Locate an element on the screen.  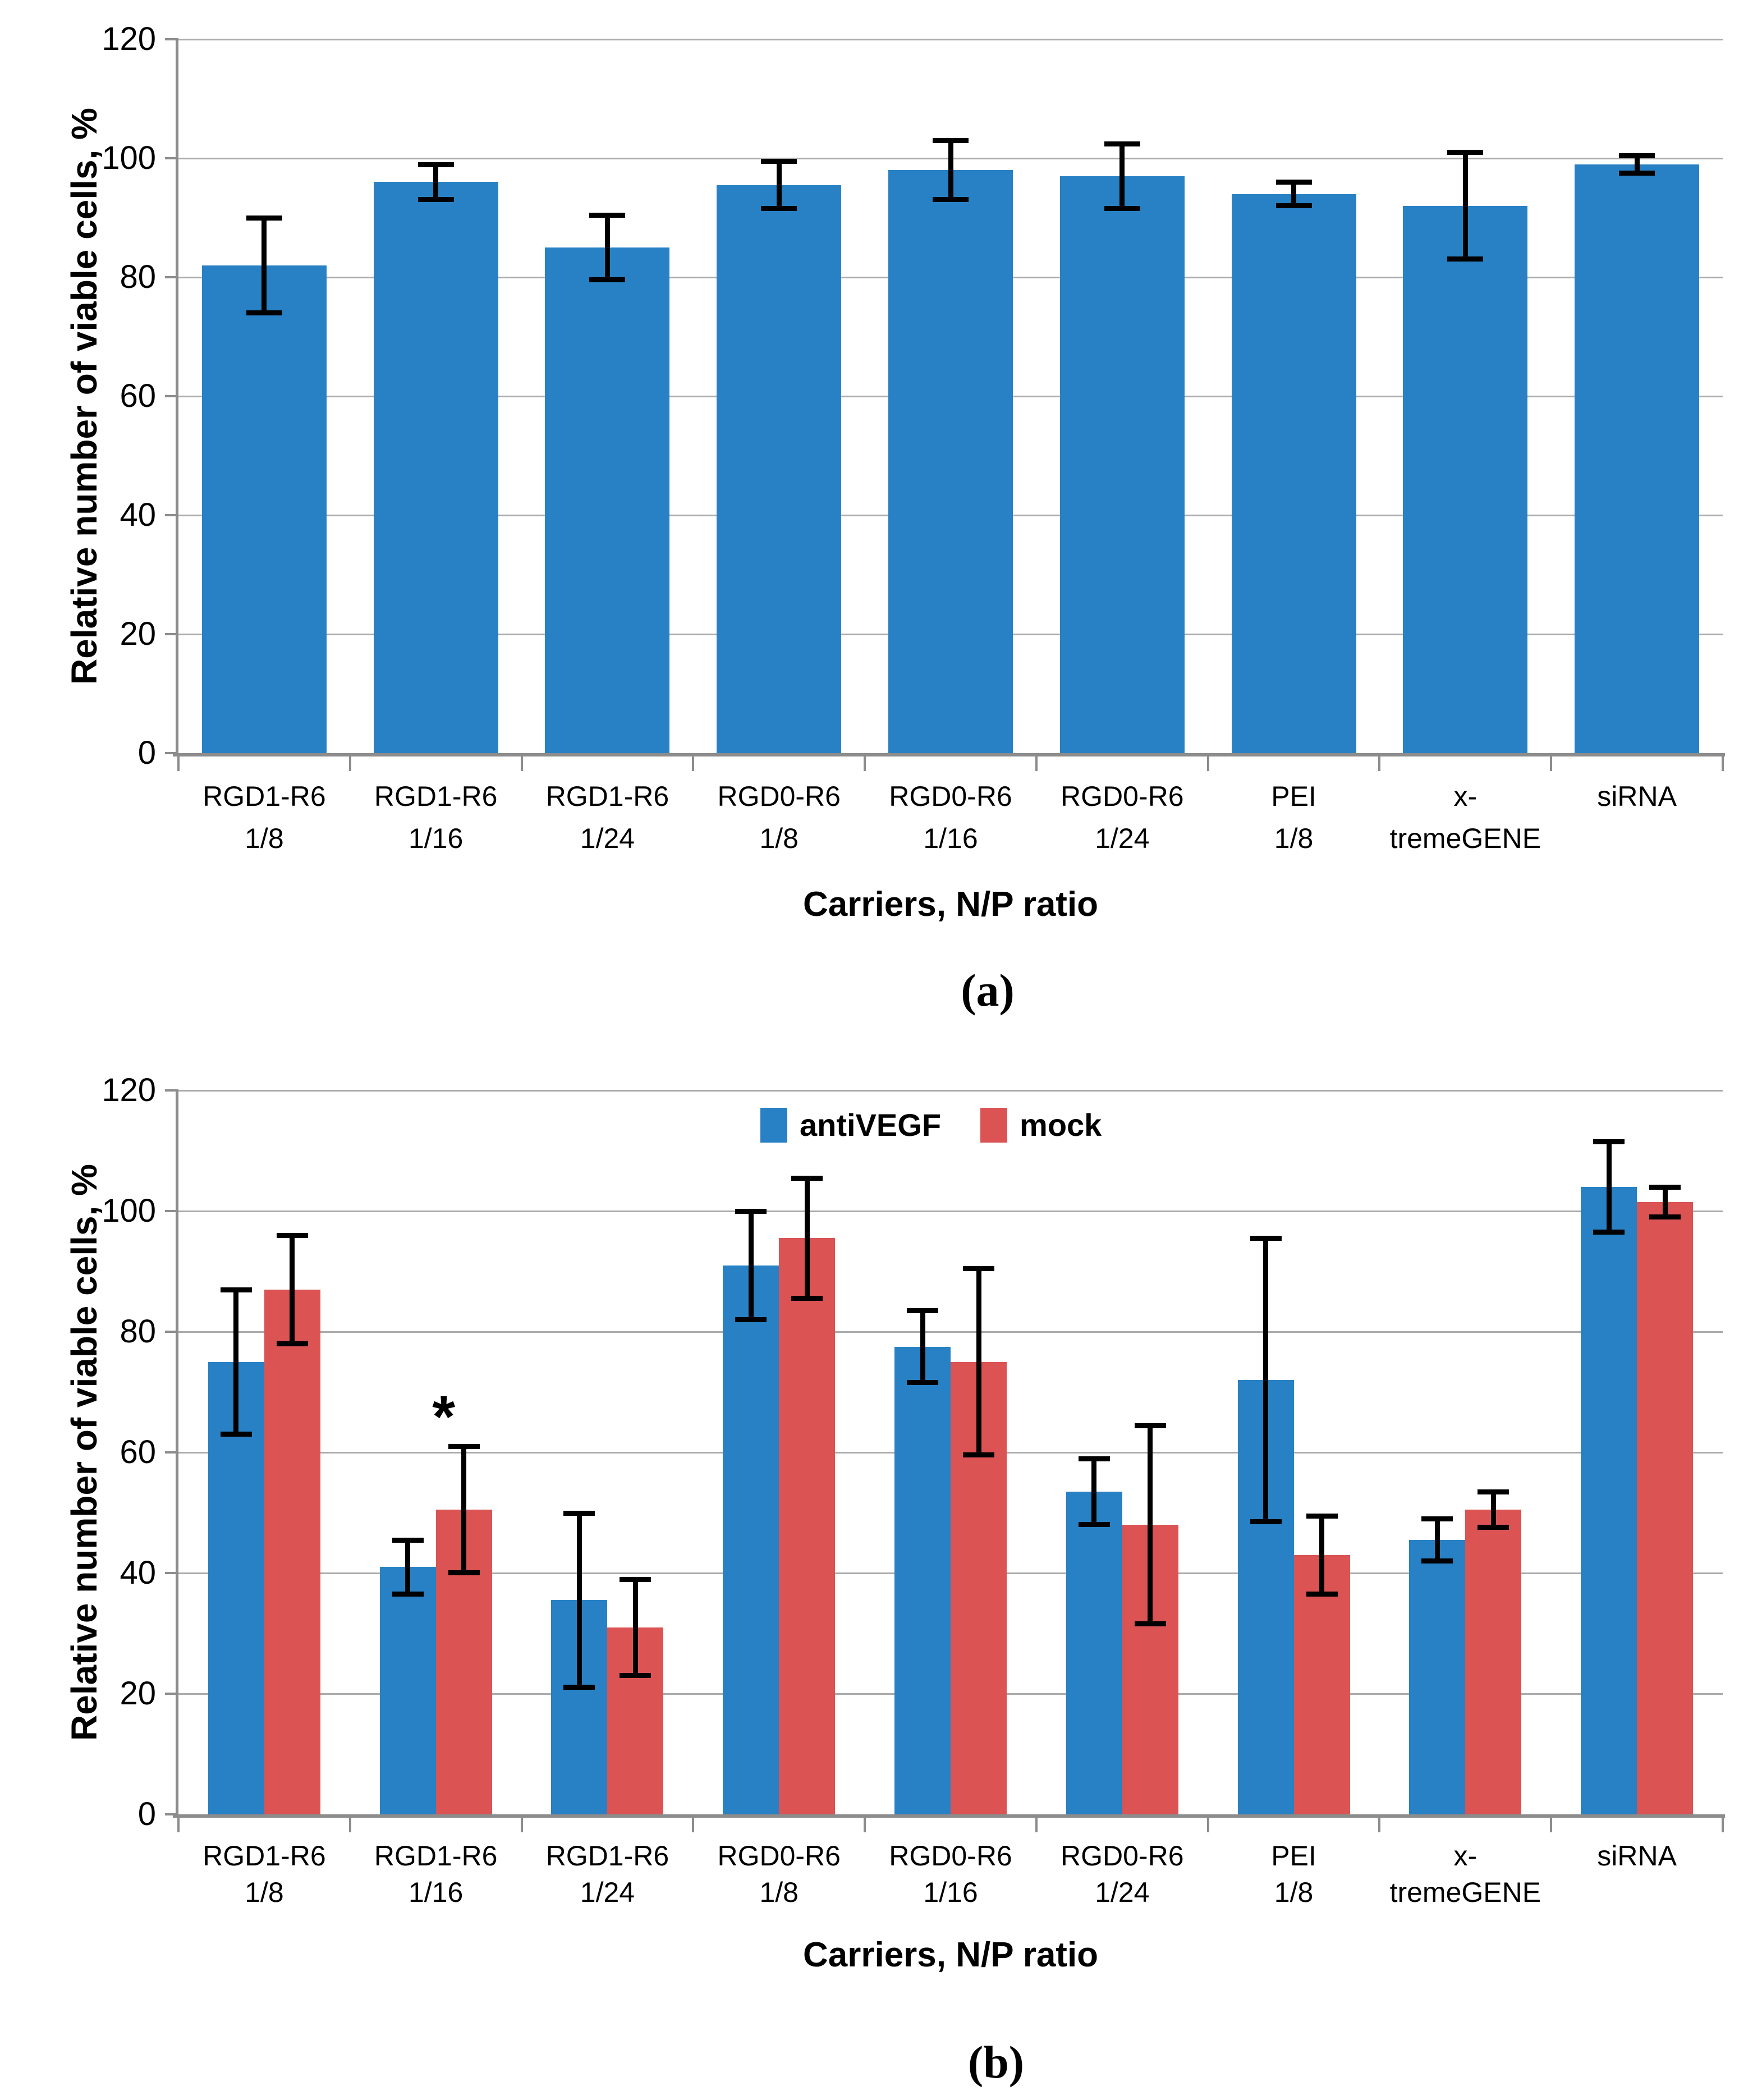
x-category-label: x- is located at coordinates (1465, 1856).